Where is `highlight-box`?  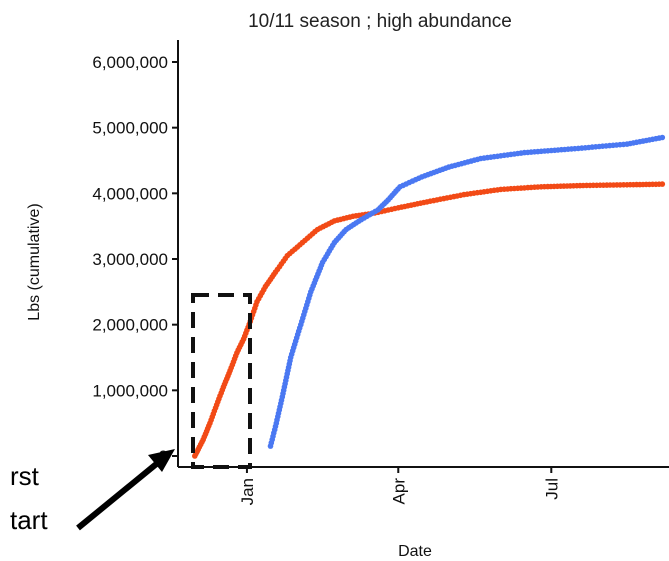 highlight-box is located at coordinates (221, 381).